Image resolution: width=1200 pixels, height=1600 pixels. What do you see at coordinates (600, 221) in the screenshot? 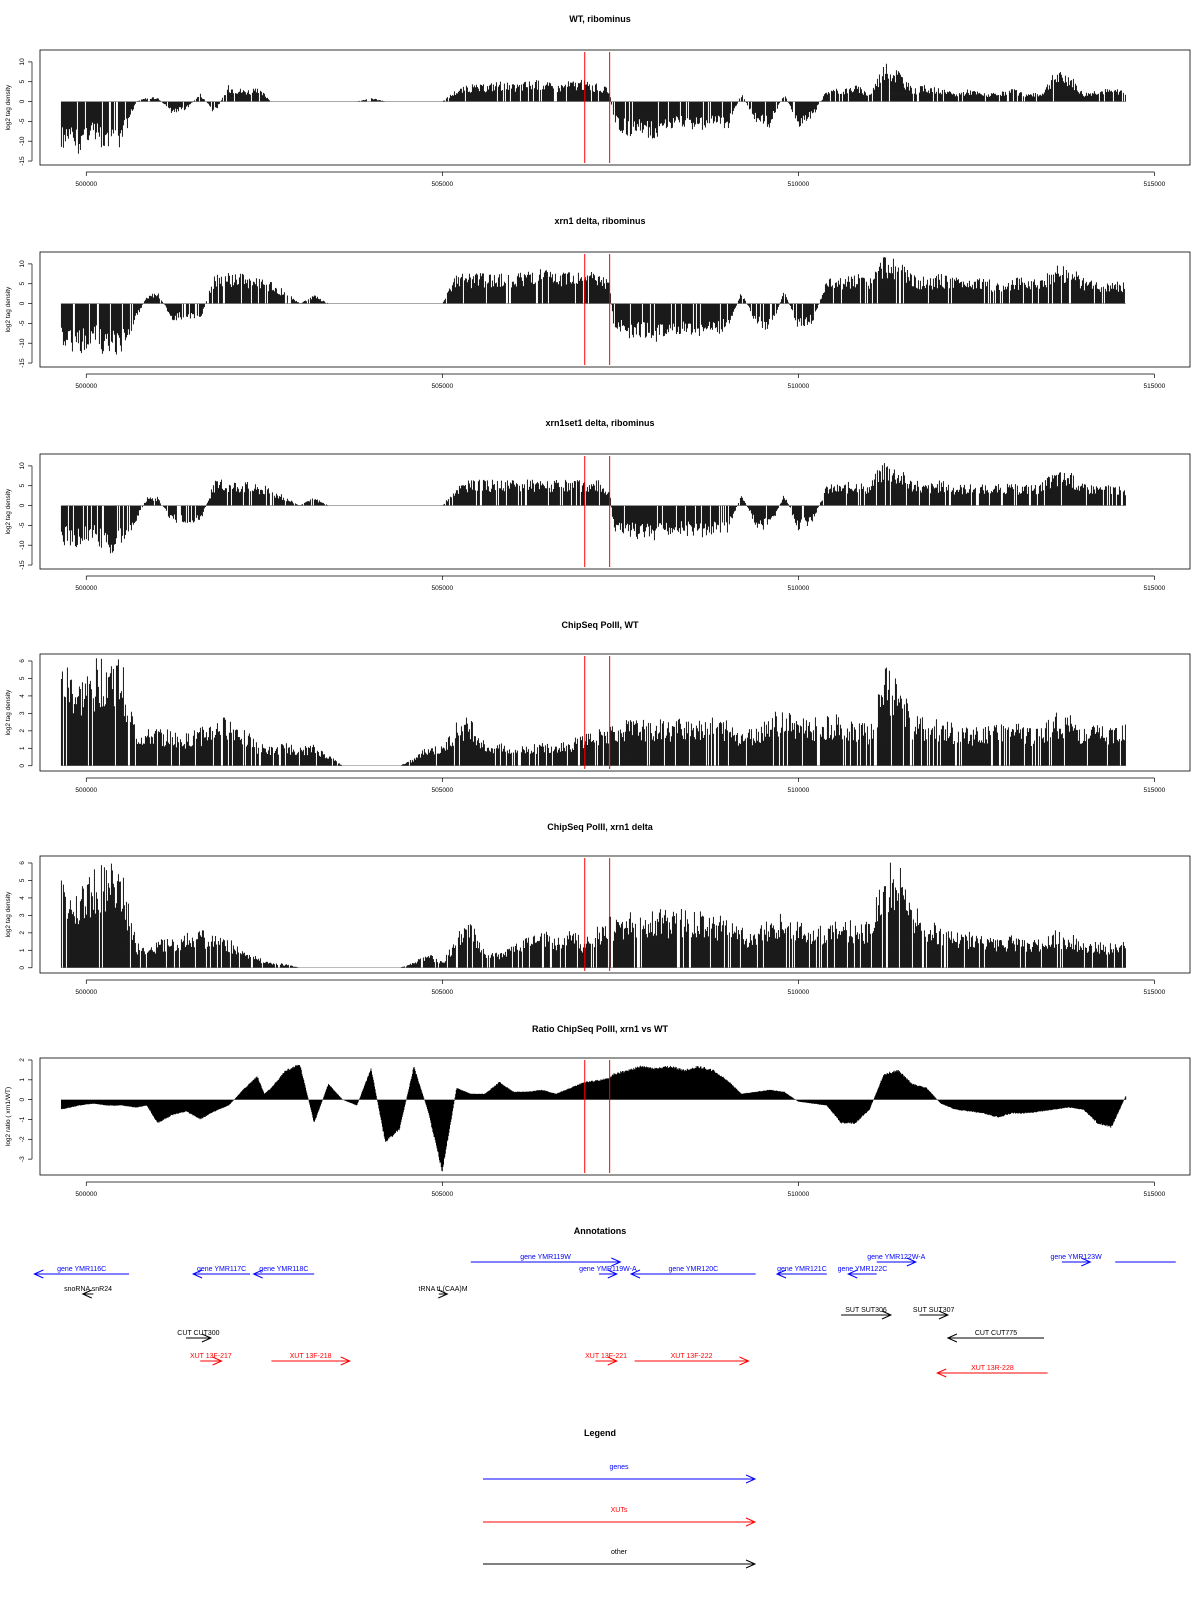
I see `chart-title: xrn1 delta, ribominus` at bounding box center [600, 221].